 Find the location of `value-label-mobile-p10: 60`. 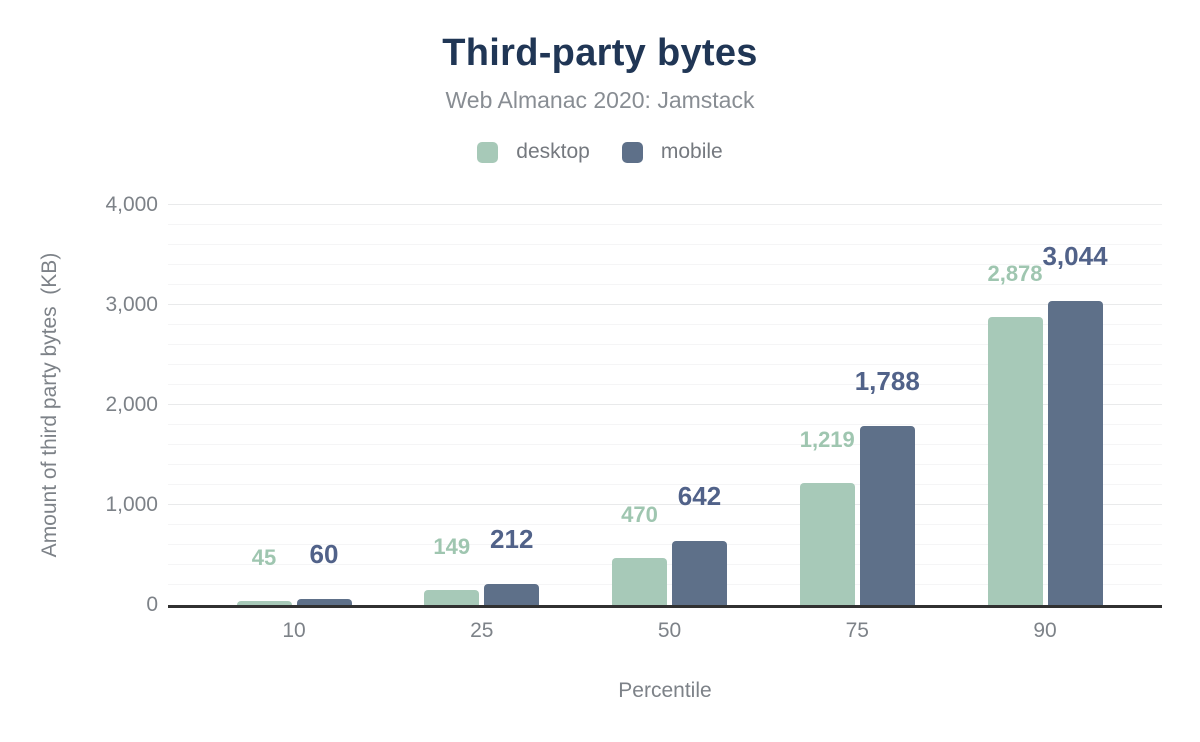

value-label-mobile-p10: 60 is located at coordinates (324, 554).